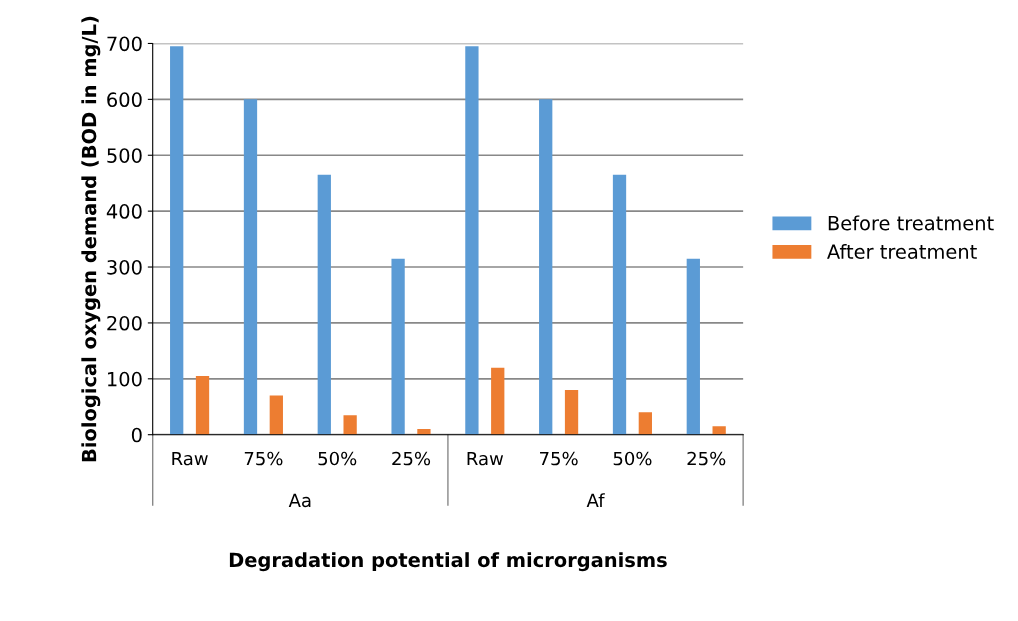 This screenshot has height=621, width=1018. Describe the element at coordinates (902, 251) in the screenshot. I see `legend-label: After treatment` at that location.